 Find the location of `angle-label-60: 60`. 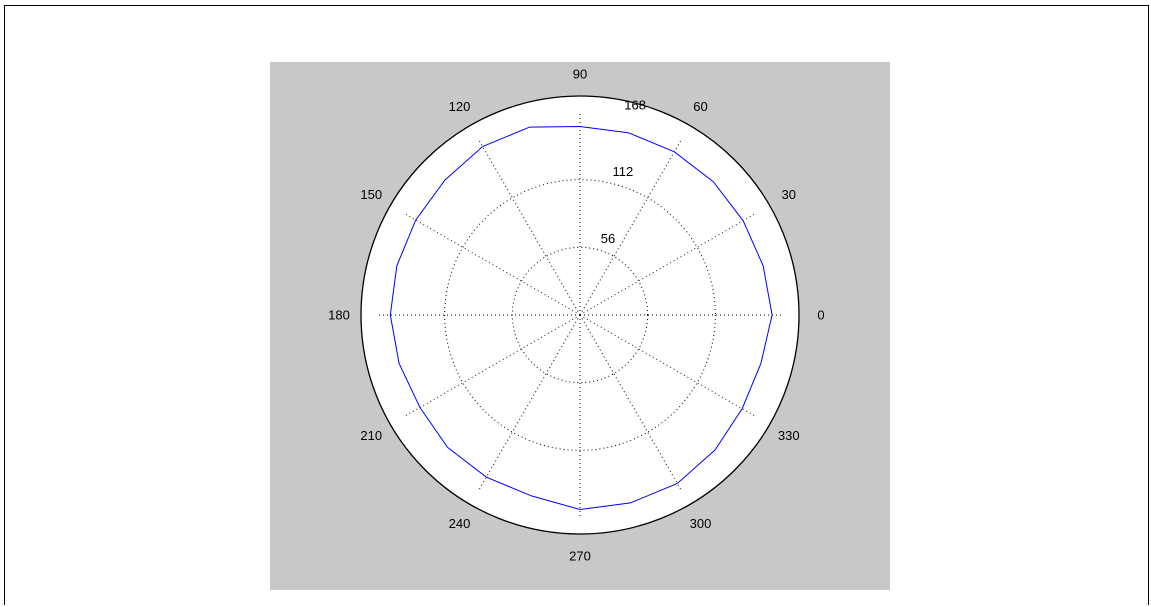

angle-label-60: 60 is located at coordinates (700, 106).